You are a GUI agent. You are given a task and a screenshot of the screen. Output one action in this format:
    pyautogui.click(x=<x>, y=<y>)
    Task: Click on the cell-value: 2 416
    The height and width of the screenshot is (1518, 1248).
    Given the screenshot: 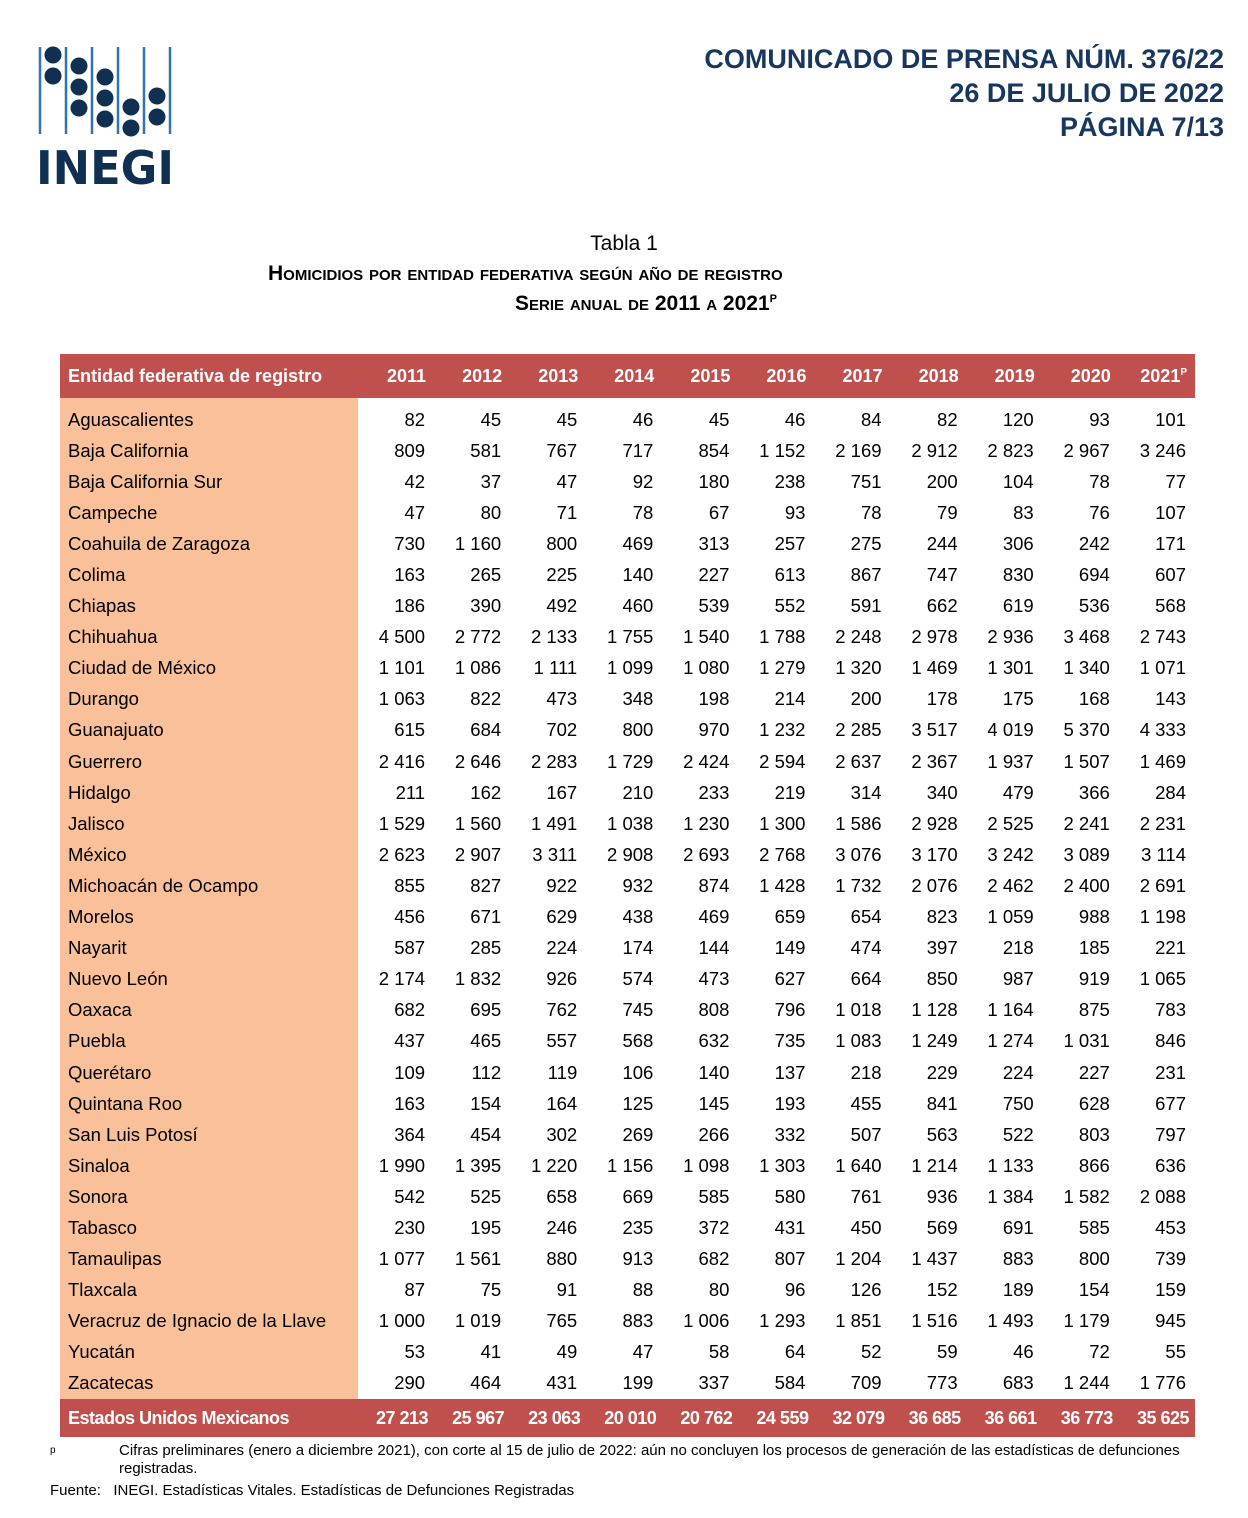 What is the action you would take?
    pyautogui.click(x=402, y=761)
    